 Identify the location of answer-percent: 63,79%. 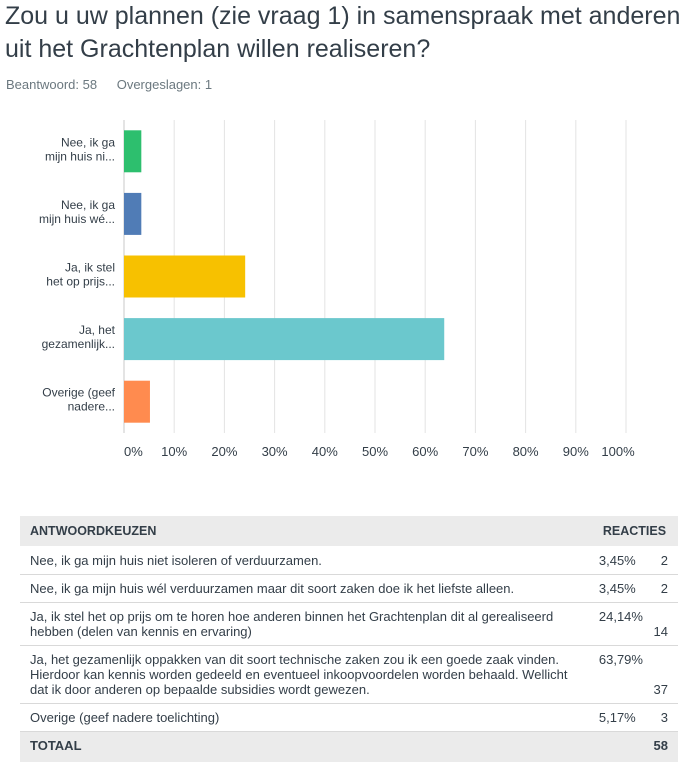
(619, 674).